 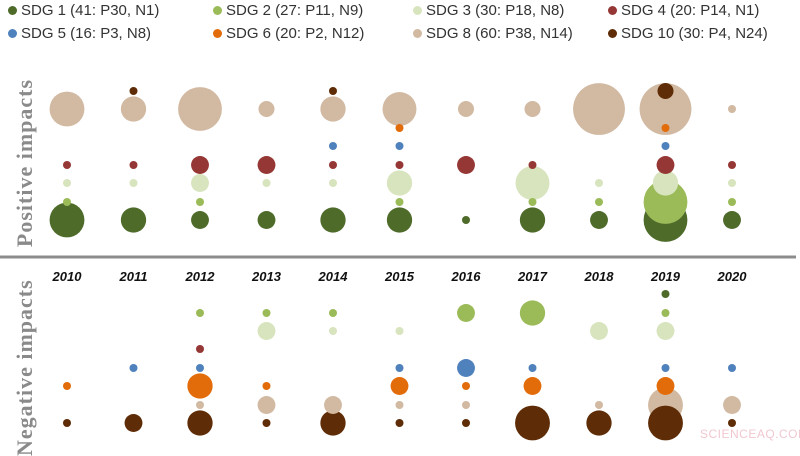 I want to click on legend-item: SDG 10 (30: P4, N24), so click(x=688, y=33).